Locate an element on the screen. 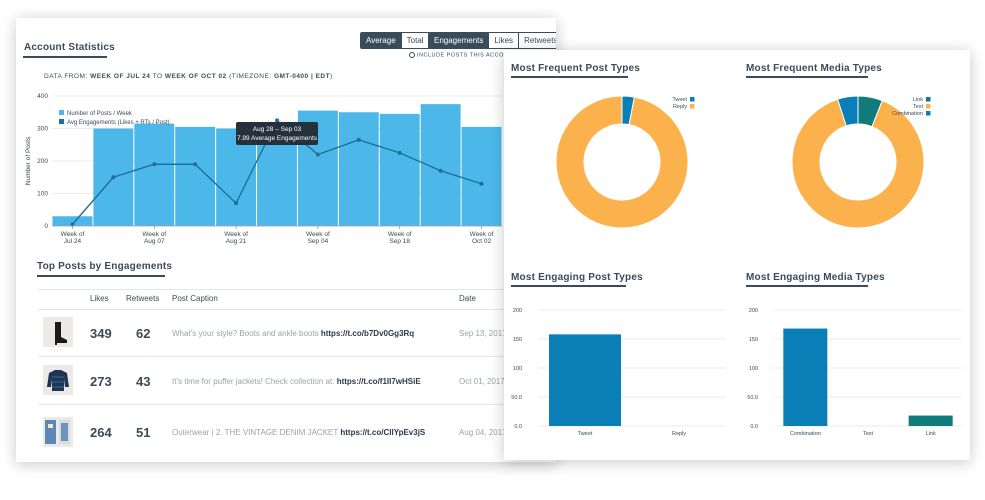 The width and height of the screenshot is (985, 500). include-posts-option: INCLUDE POSTS THIS ACCOUNT is located at coordinates (463, 55).